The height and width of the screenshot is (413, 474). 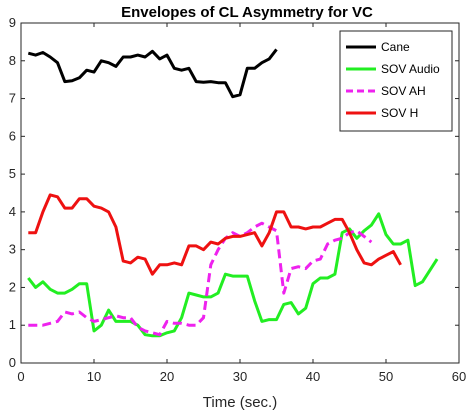 I want to click on x-axis-title: Time (sec.), so click(x=240, y=402).